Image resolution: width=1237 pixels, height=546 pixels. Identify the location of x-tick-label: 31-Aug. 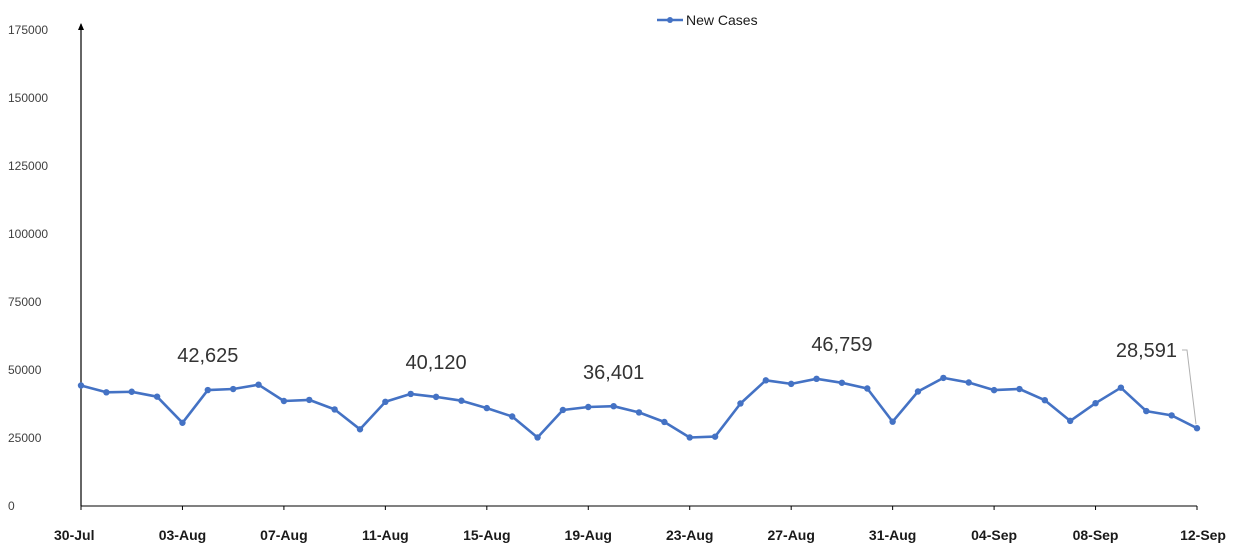
(892, 535).